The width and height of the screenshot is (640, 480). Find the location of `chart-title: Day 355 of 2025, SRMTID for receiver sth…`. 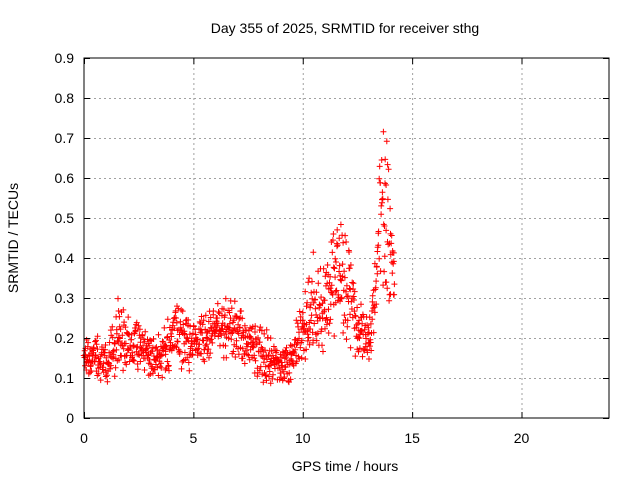

chart-title: Day 355 of 2025, SRMTID for receiver sth… is located at coordinates (345, 28).